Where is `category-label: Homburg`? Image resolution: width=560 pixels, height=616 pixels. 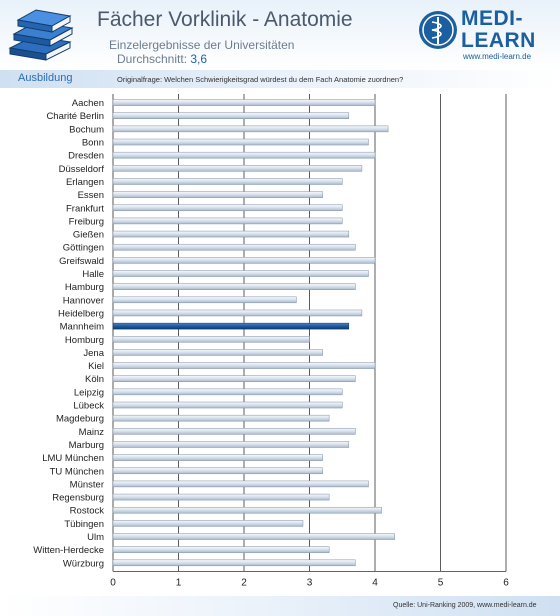 category-label: Homburg is located at coordinates (84, 340).